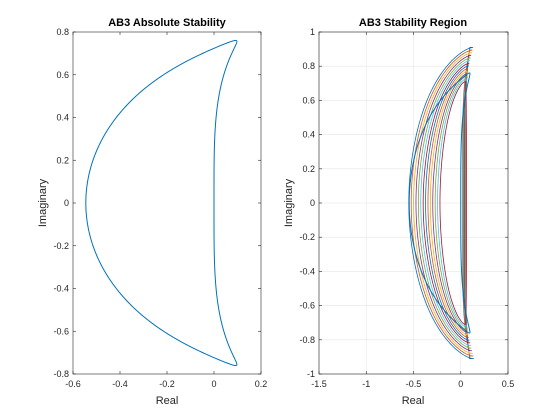 This screenshot has height=420, width=560. Describe the element at coordinates (312, 32) in the screenshot. I see `y-tick-label: 1` at that location.